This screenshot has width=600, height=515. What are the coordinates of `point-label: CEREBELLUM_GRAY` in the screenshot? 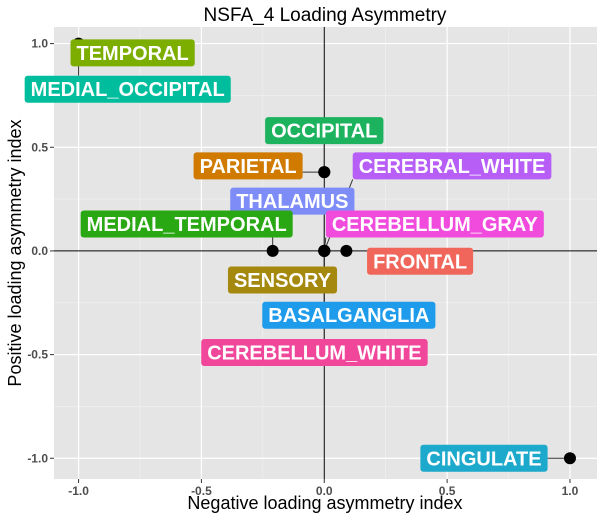 It's located at (434, 224).